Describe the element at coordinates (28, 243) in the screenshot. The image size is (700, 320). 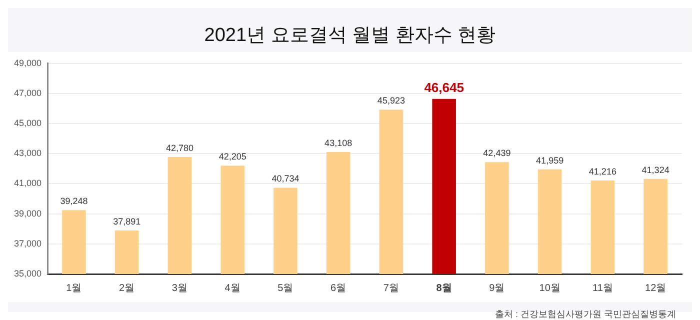
I see `y-tick-label: 37,000` at that location.